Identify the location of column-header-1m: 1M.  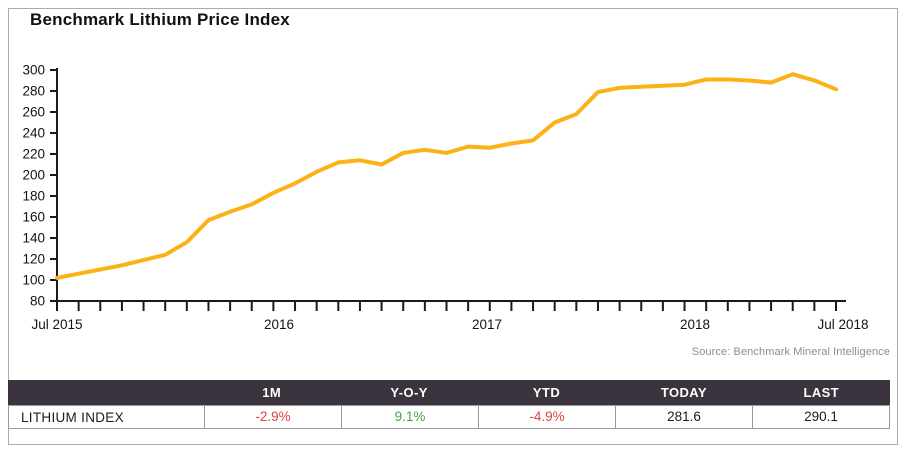
(272, 392).